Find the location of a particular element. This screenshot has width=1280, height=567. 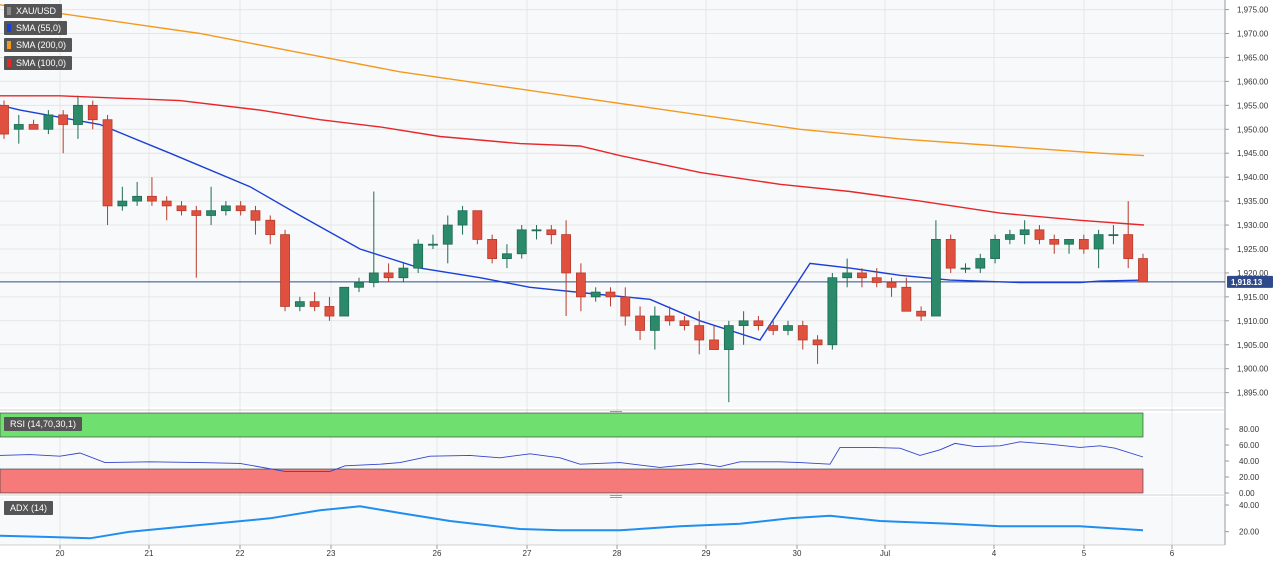

x-tick-label: 26 is located at coordinates (437, 553).